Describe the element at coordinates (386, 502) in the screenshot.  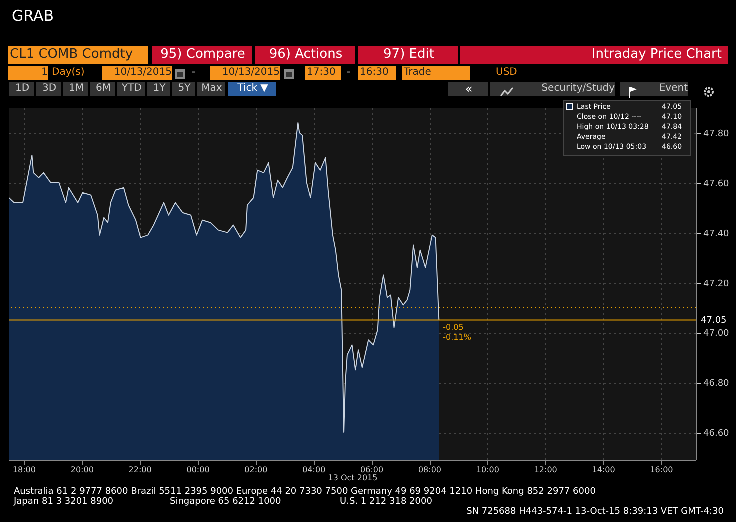
I see `text: U.S. 1 212 318 2000` at that location.